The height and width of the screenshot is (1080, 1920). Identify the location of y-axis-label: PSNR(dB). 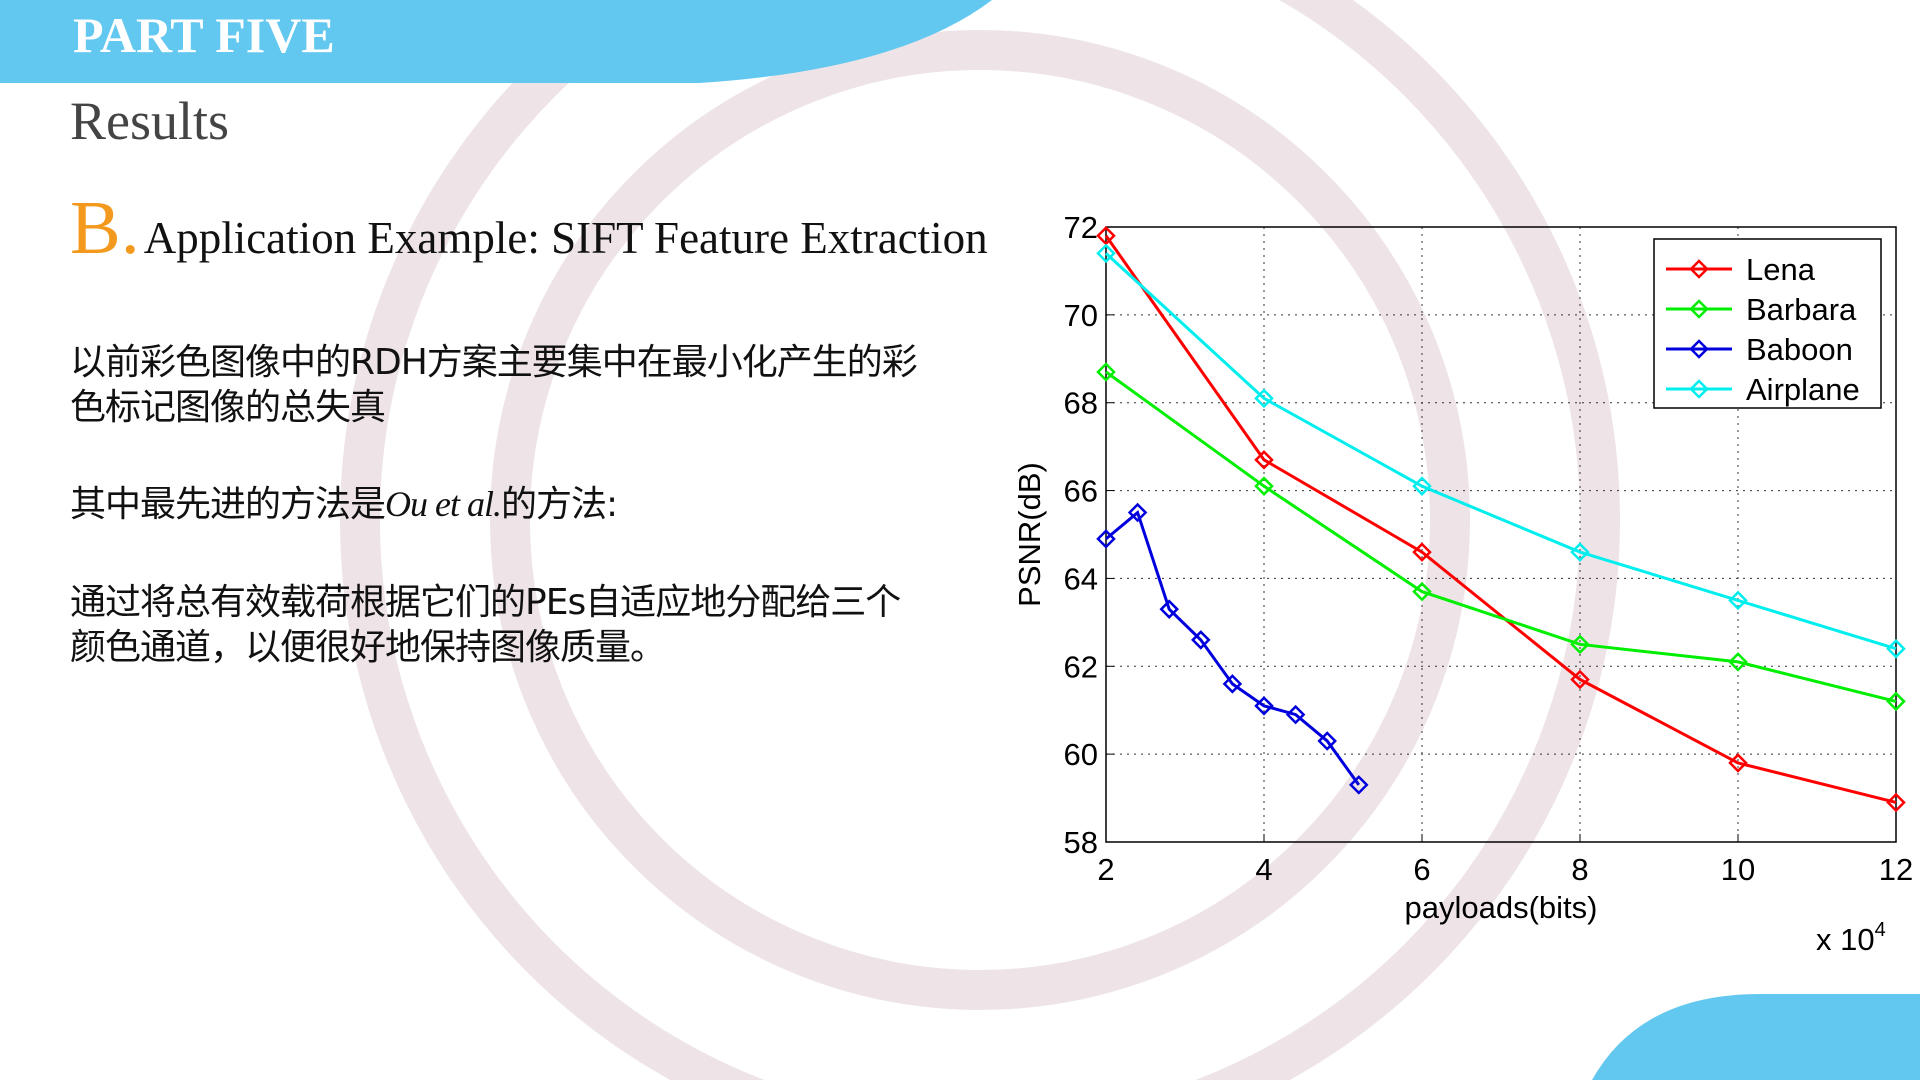
(1029, 534).